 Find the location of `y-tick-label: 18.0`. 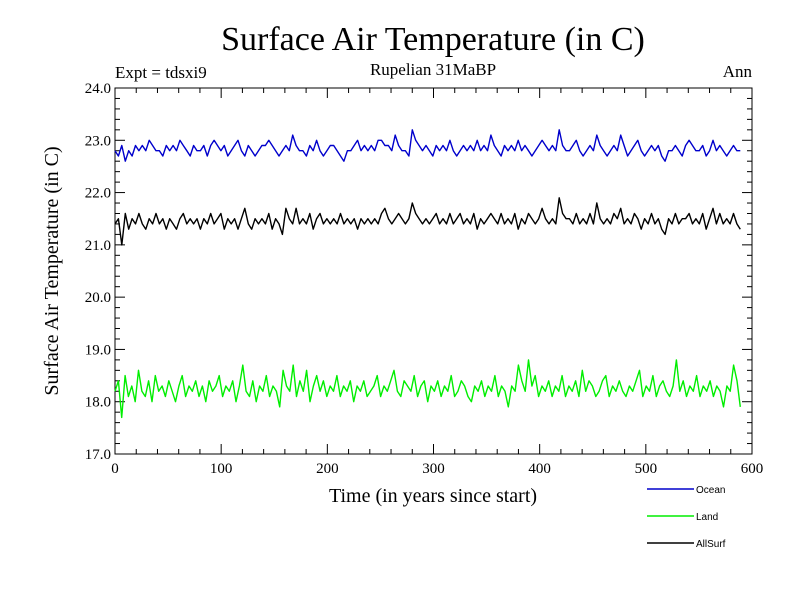

y-tick-label: 18.0 is located at coordinates (98, 403).